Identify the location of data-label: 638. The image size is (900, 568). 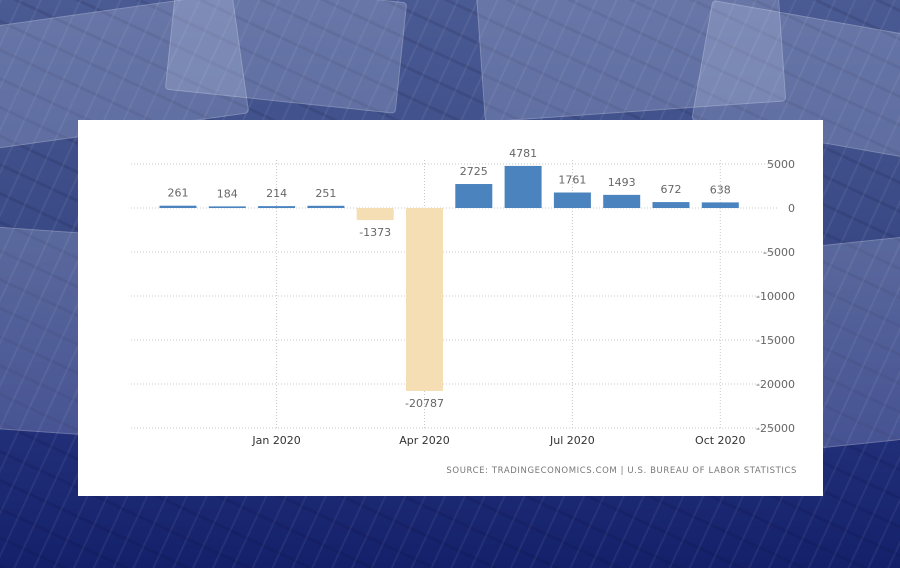
(720, 189).